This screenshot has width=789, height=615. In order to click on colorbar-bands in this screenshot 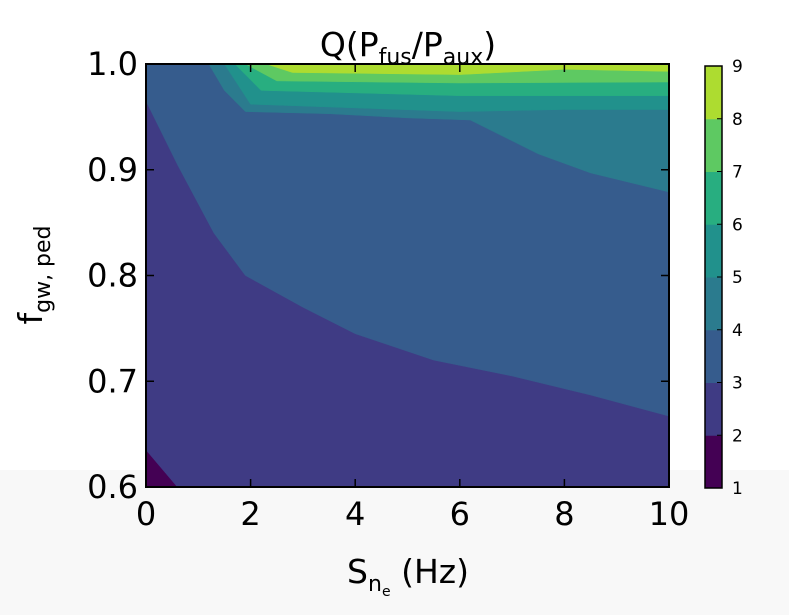, I will do `click(713, 277)`.